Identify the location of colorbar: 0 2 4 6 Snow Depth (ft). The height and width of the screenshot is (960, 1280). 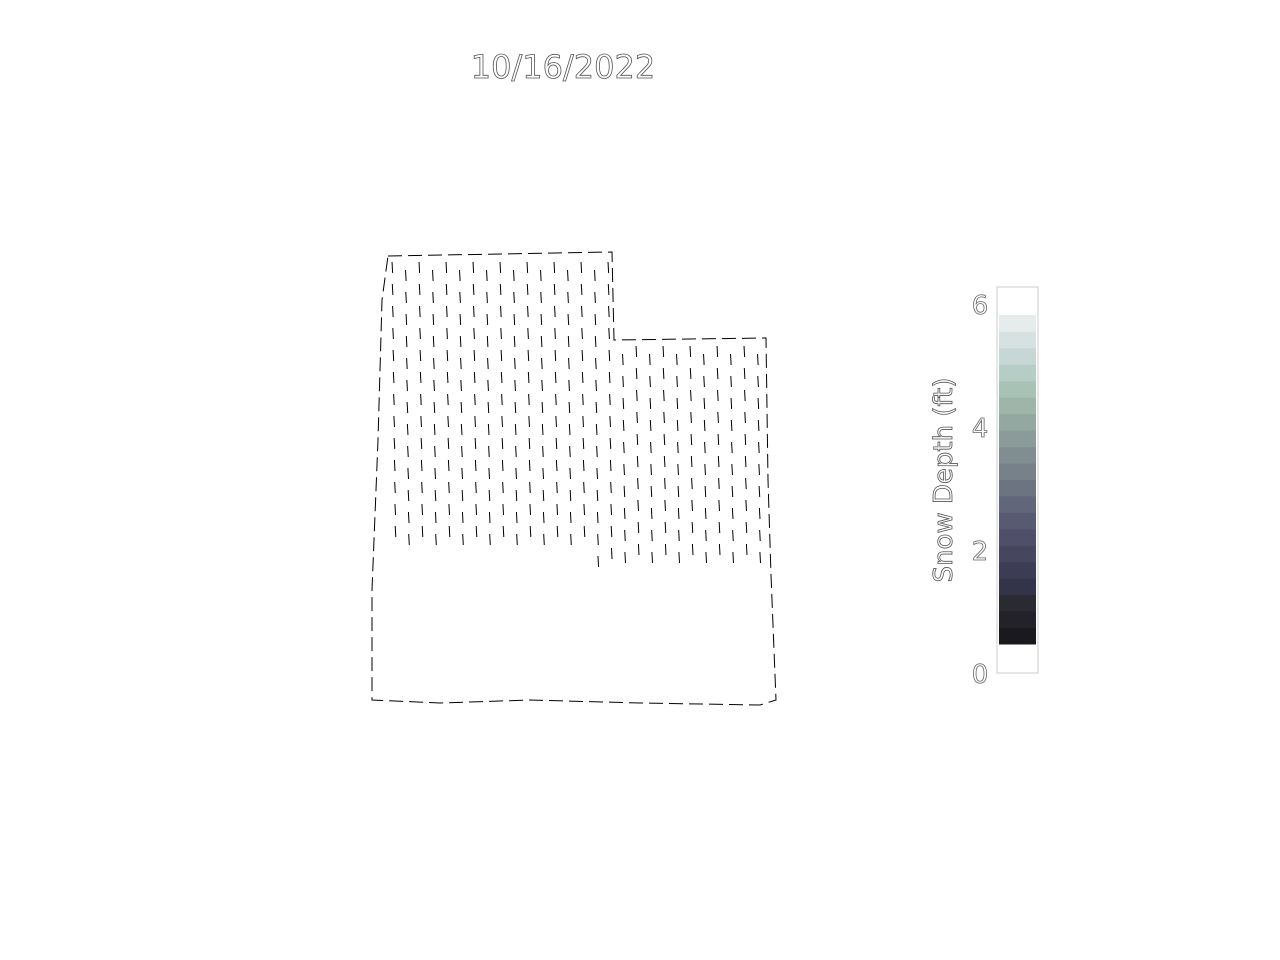
(984, 488).